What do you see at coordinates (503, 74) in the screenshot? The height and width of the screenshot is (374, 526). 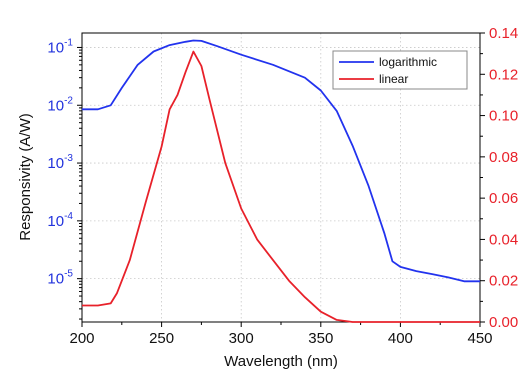 I see `y-right-tick-label: 0.12` at bounding box center [503, 74].